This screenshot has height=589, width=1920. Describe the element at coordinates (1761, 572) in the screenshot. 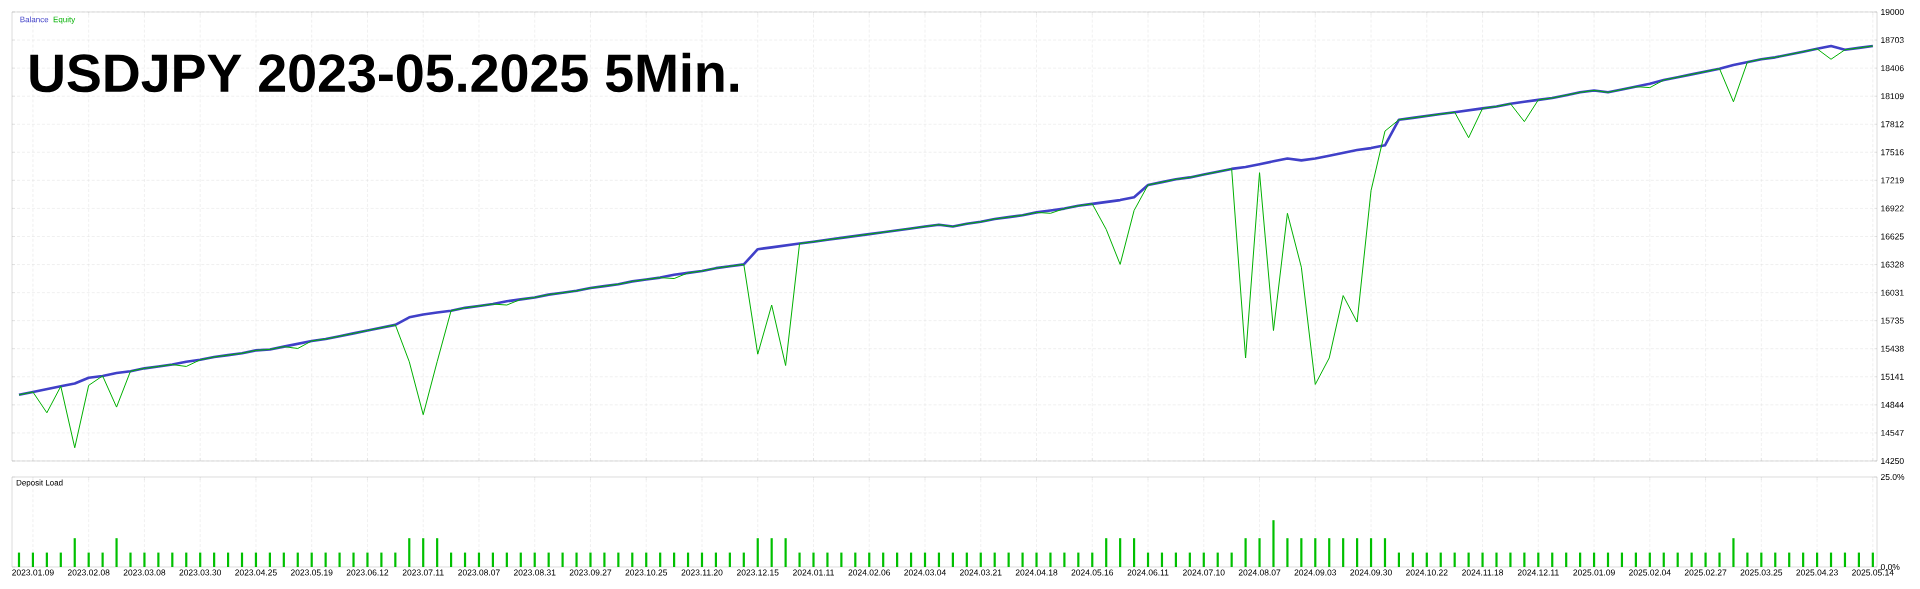

I see `x-tick-label: 2025.03.25` at that location.